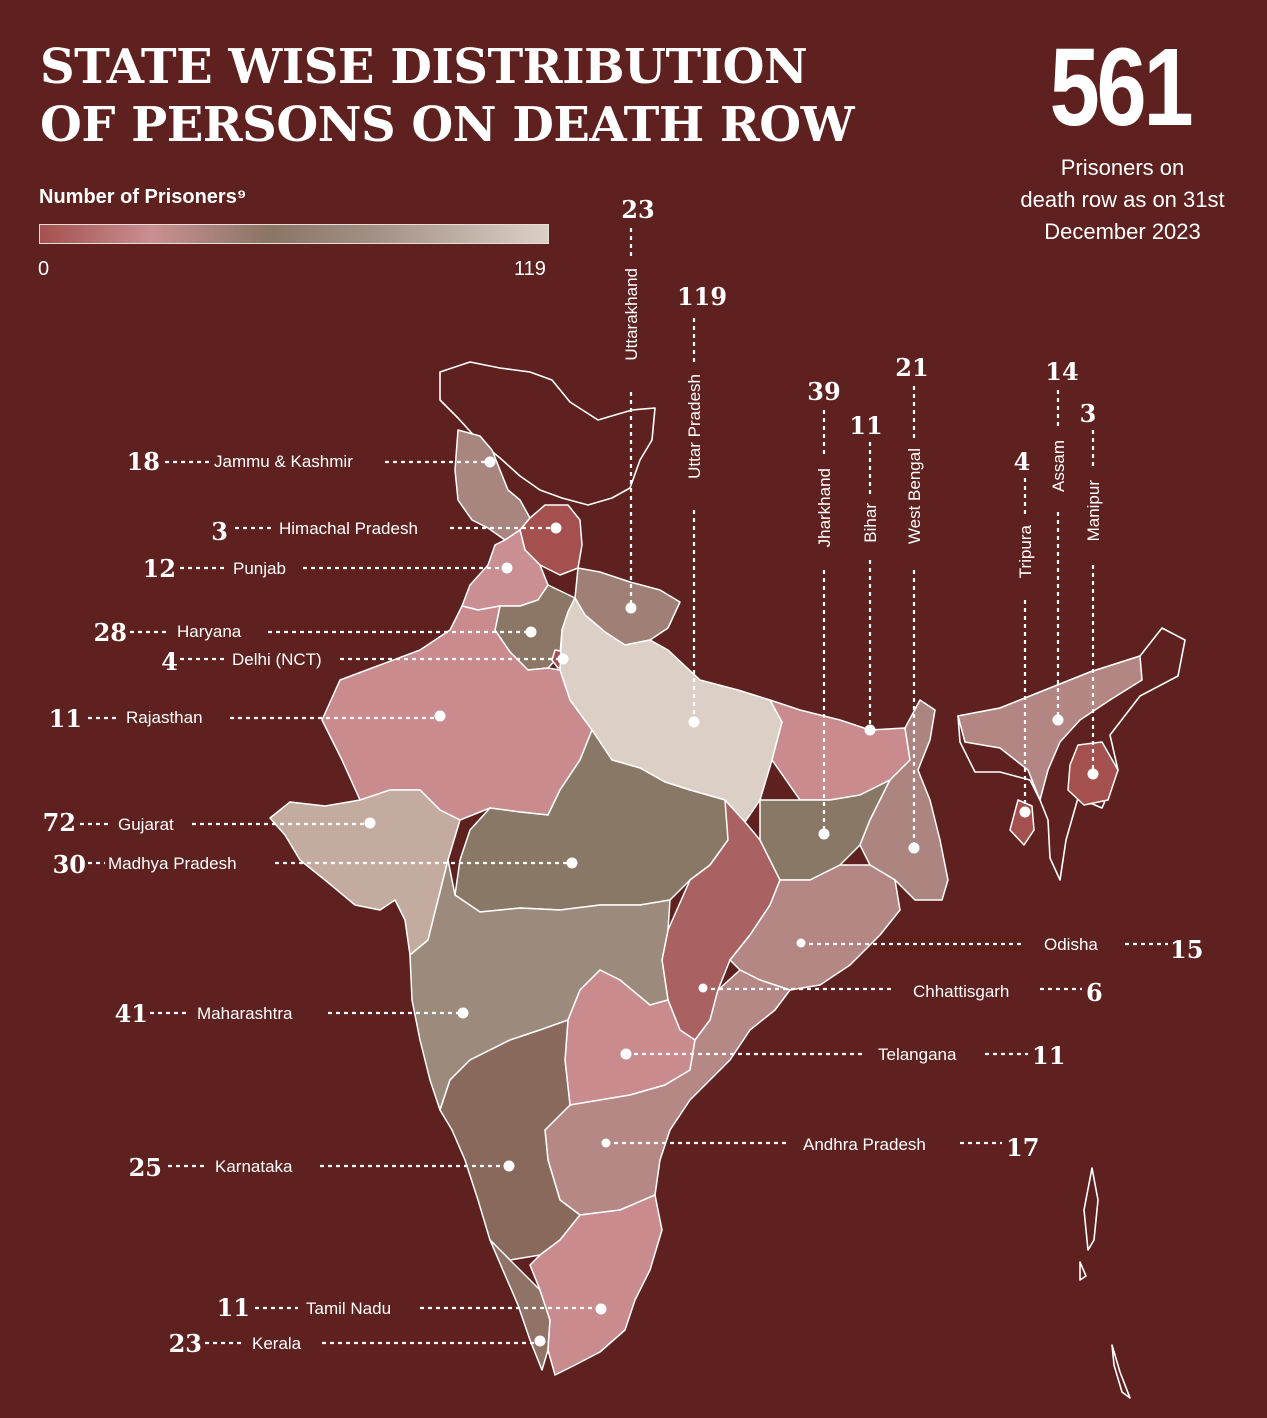 The height and width of the screenshot is (1418, 1267). What do you see at coordinates (348, 1308) in the screenshot?
I see `label-tamil-nadu: Tamil Nadu` at bounding box center [348, 1308].